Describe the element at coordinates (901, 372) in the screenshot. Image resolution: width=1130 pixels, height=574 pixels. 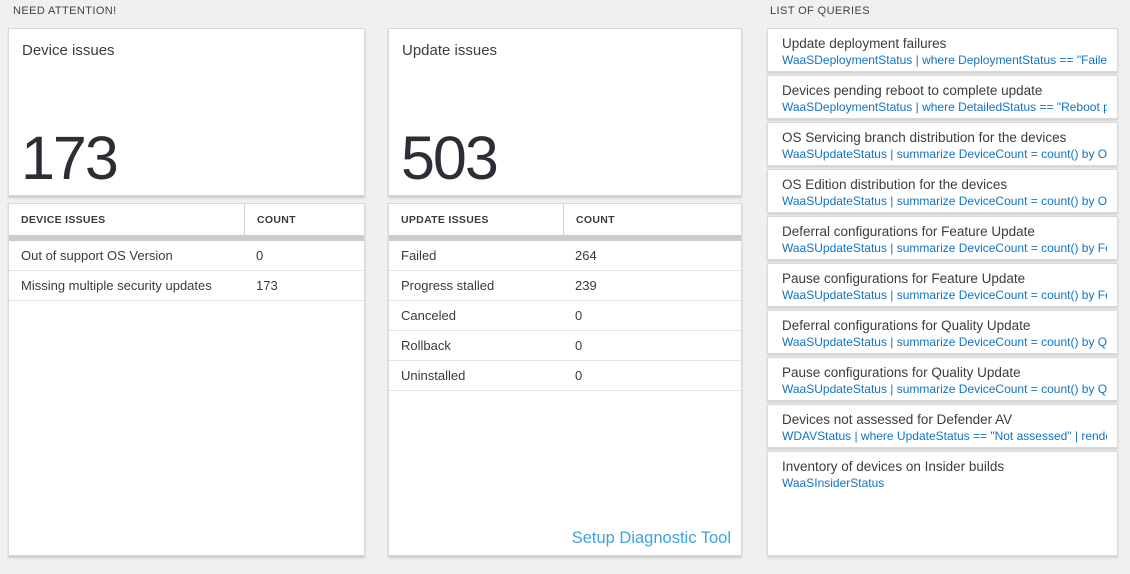
I see `query-item-title: Pause configurations for Quality Update` at that location.